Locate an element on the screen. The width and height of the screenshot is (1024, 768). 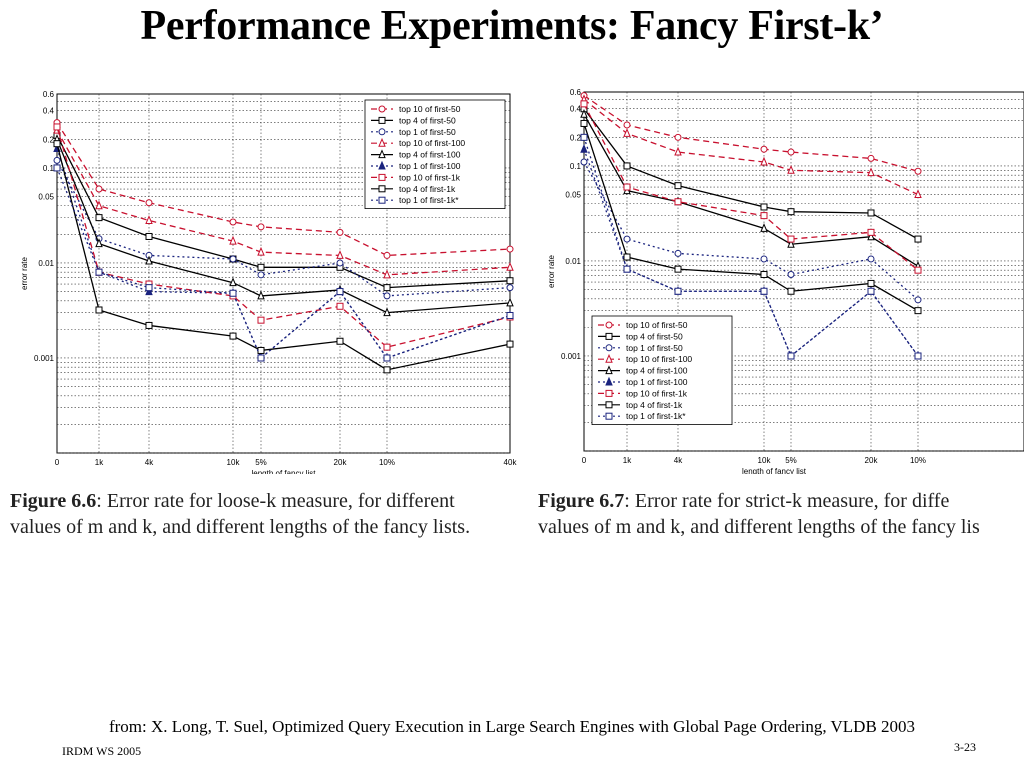
legend-entry: top 10 of first-1k is located at coordinates (430, 177).